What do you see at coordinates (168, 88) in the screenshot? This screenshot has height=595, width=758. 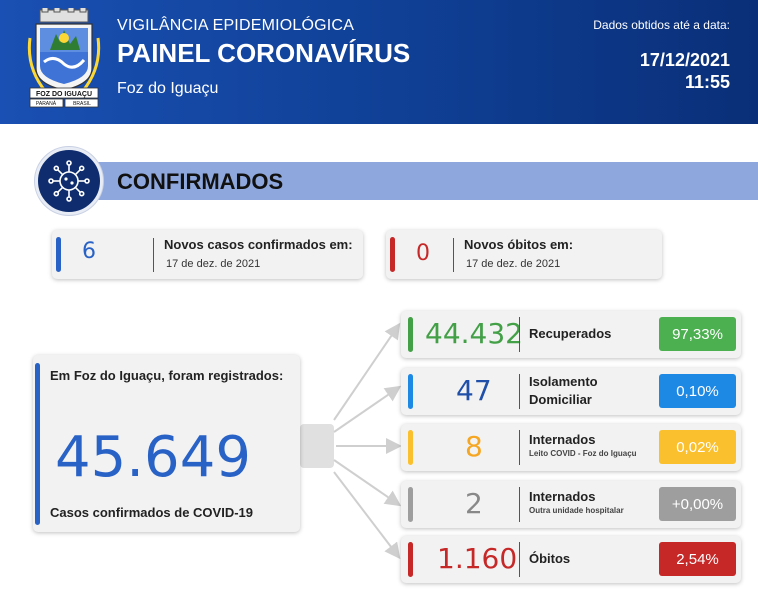 I see `city-name: Foz do Iguaçu` at bounding box center [168, 88].